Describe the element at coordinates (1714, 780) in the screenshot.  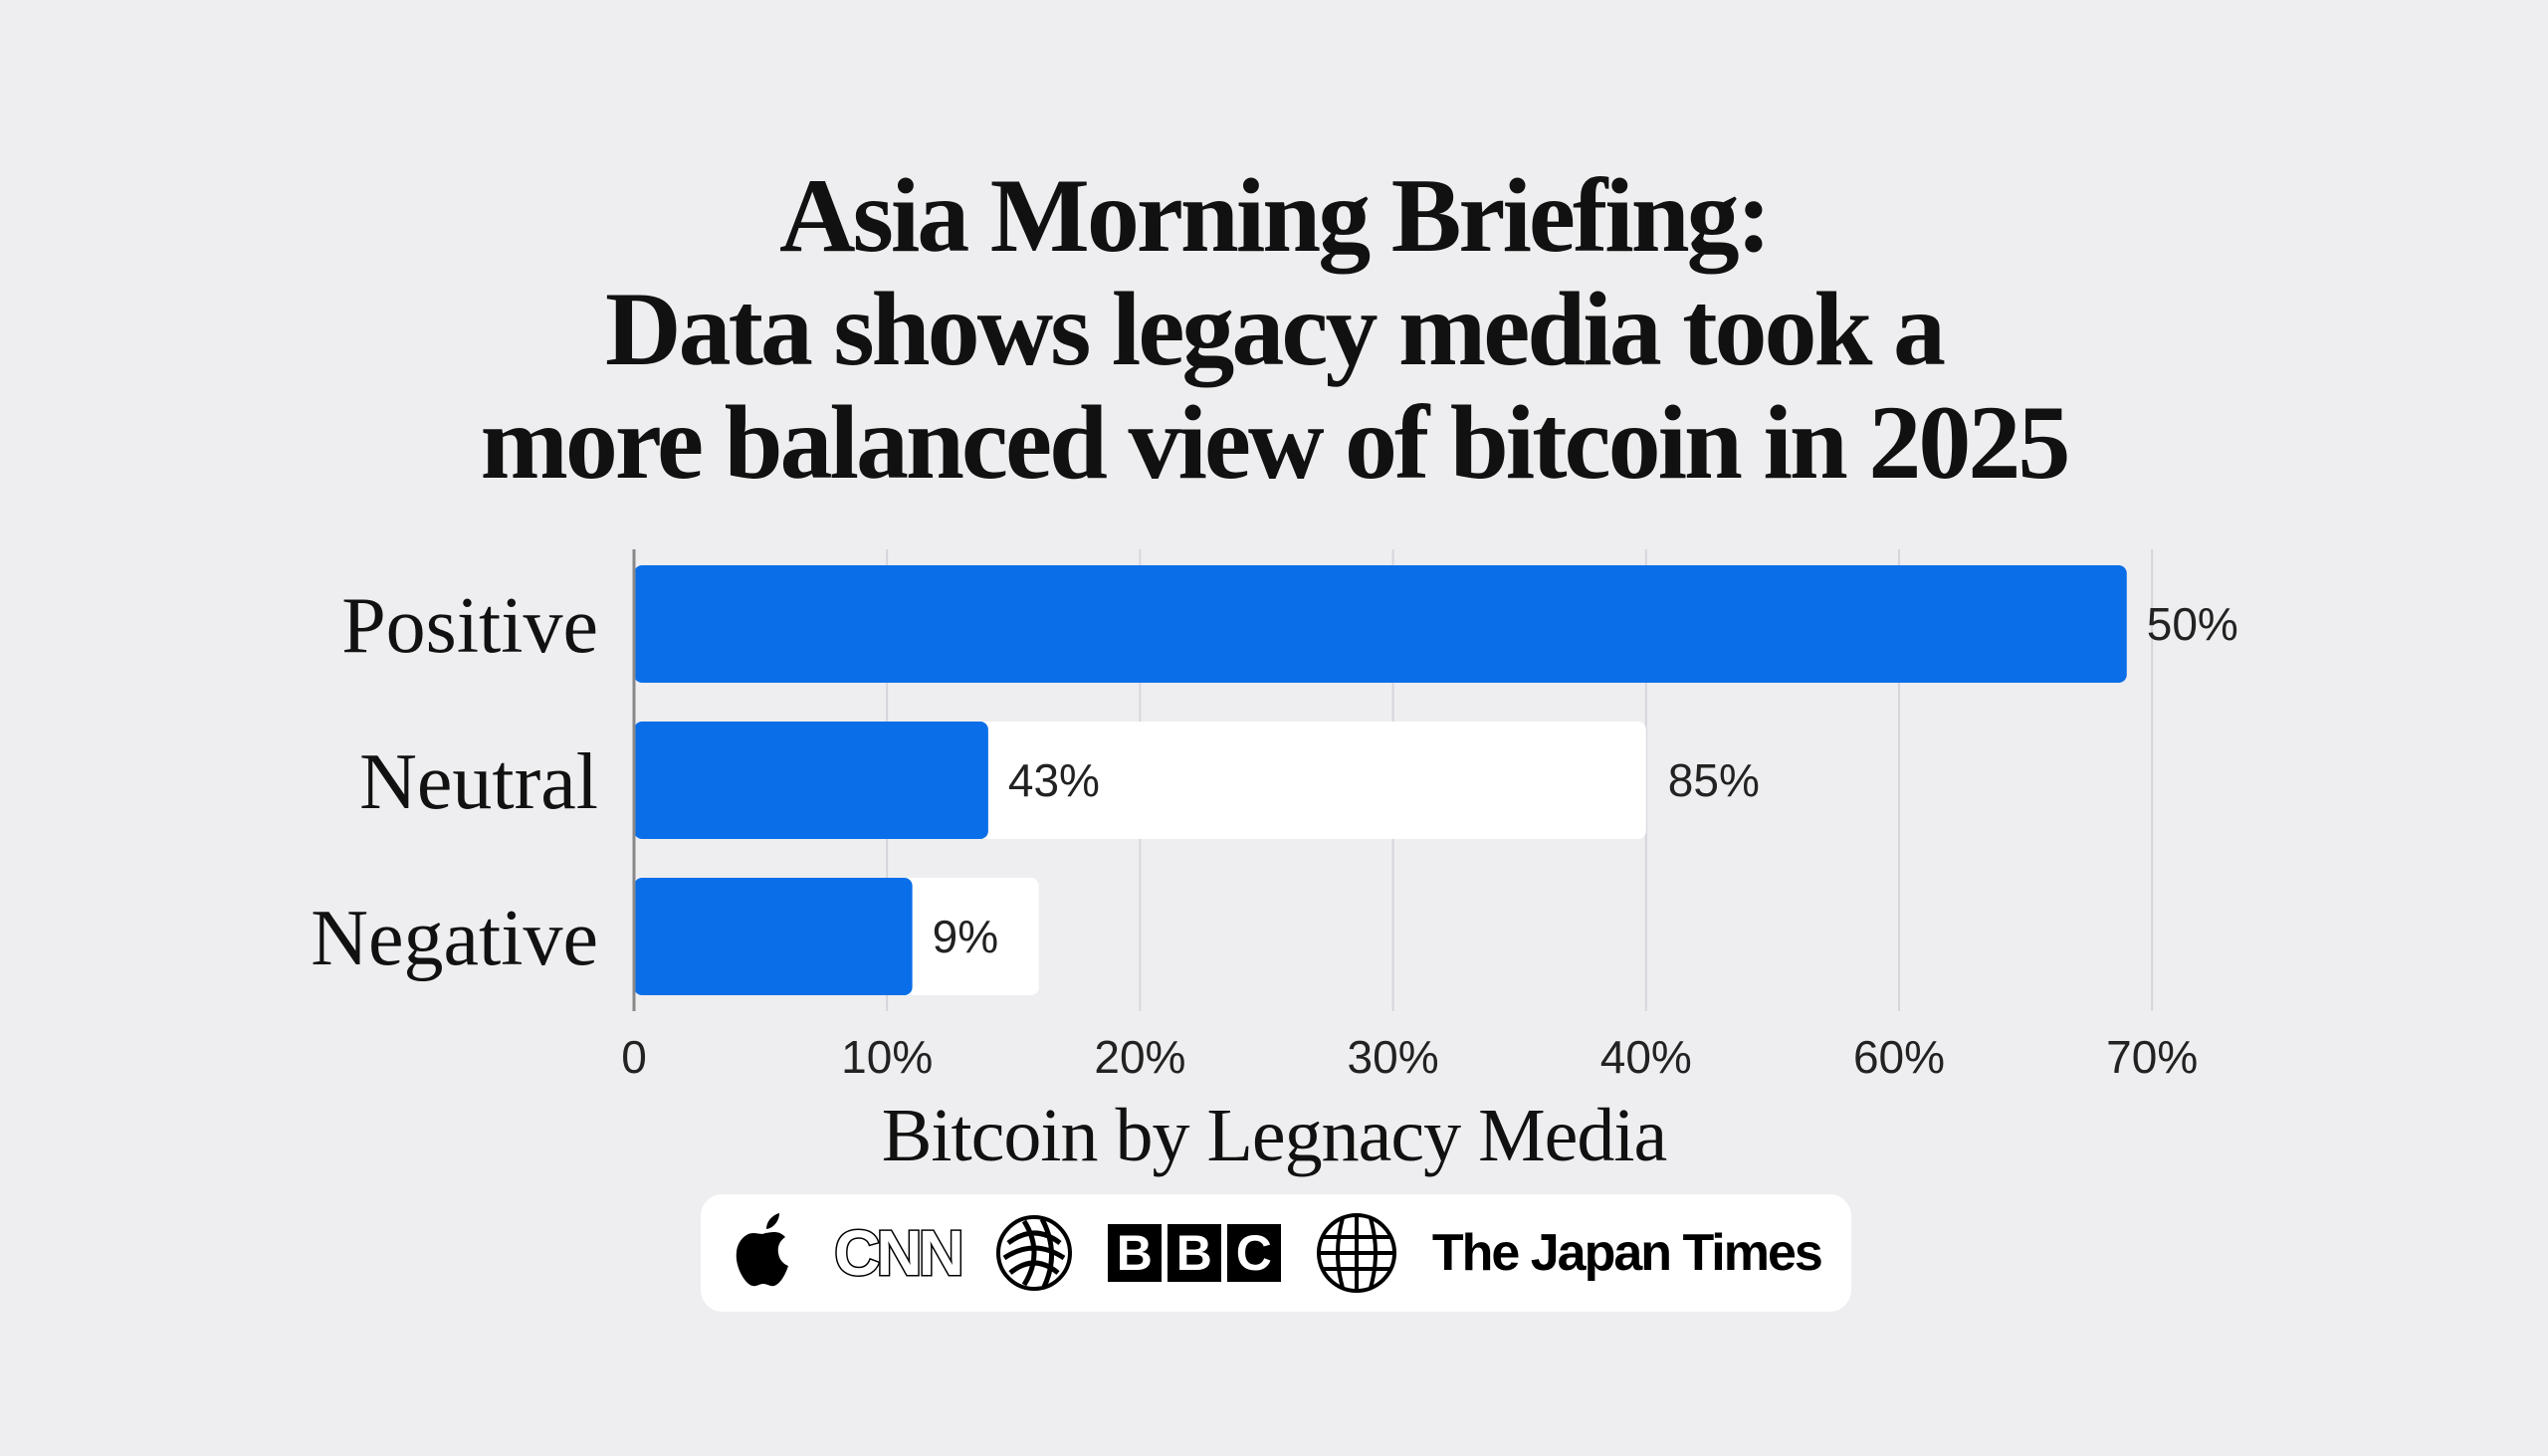
I see `data-label: 85%` at that location.